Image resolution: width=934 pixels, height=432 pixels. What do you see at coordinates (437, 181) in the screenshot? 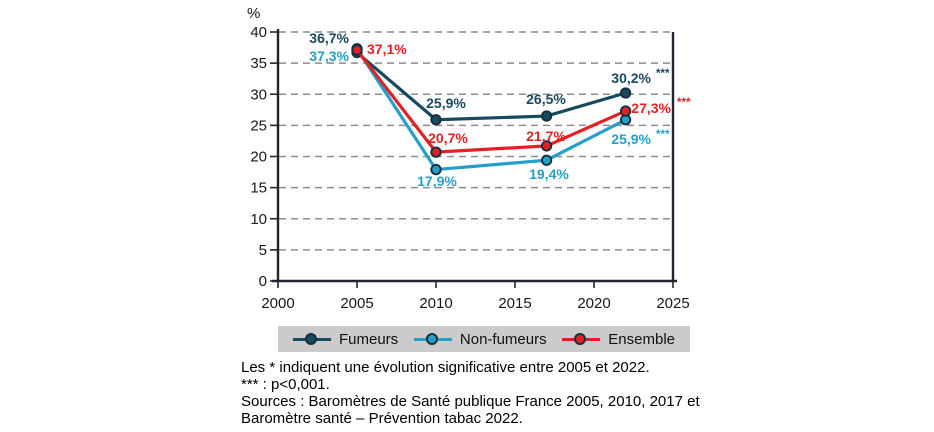
I see `data-label: 17,9%` at bounding box center [437, 181].